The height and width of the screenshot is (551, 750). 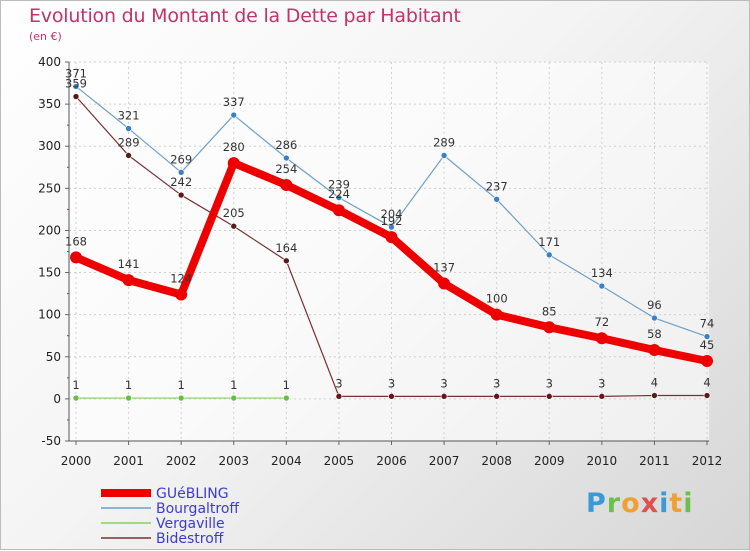 I want to click on logo-letter: o, so click(x=631, y=503).